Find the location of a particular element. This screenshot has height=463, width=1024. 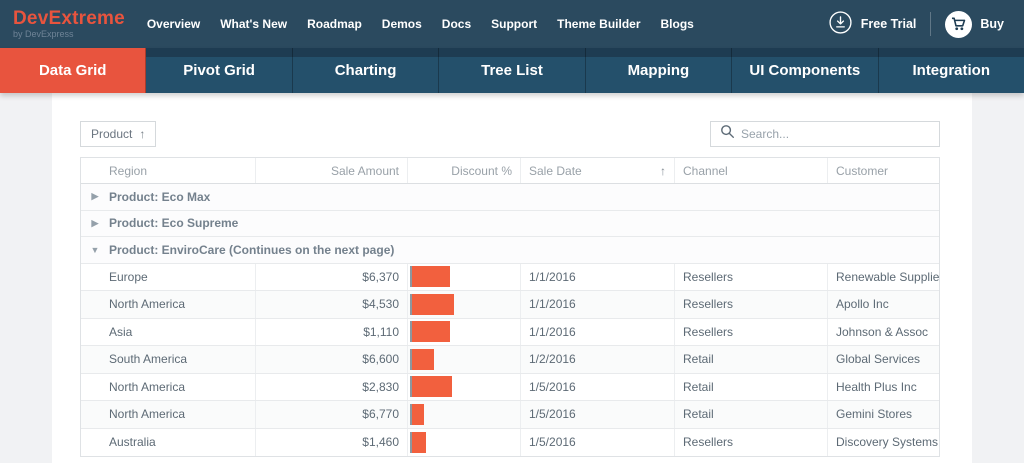

column-header-region: Region is located at coordinates (168, 170).